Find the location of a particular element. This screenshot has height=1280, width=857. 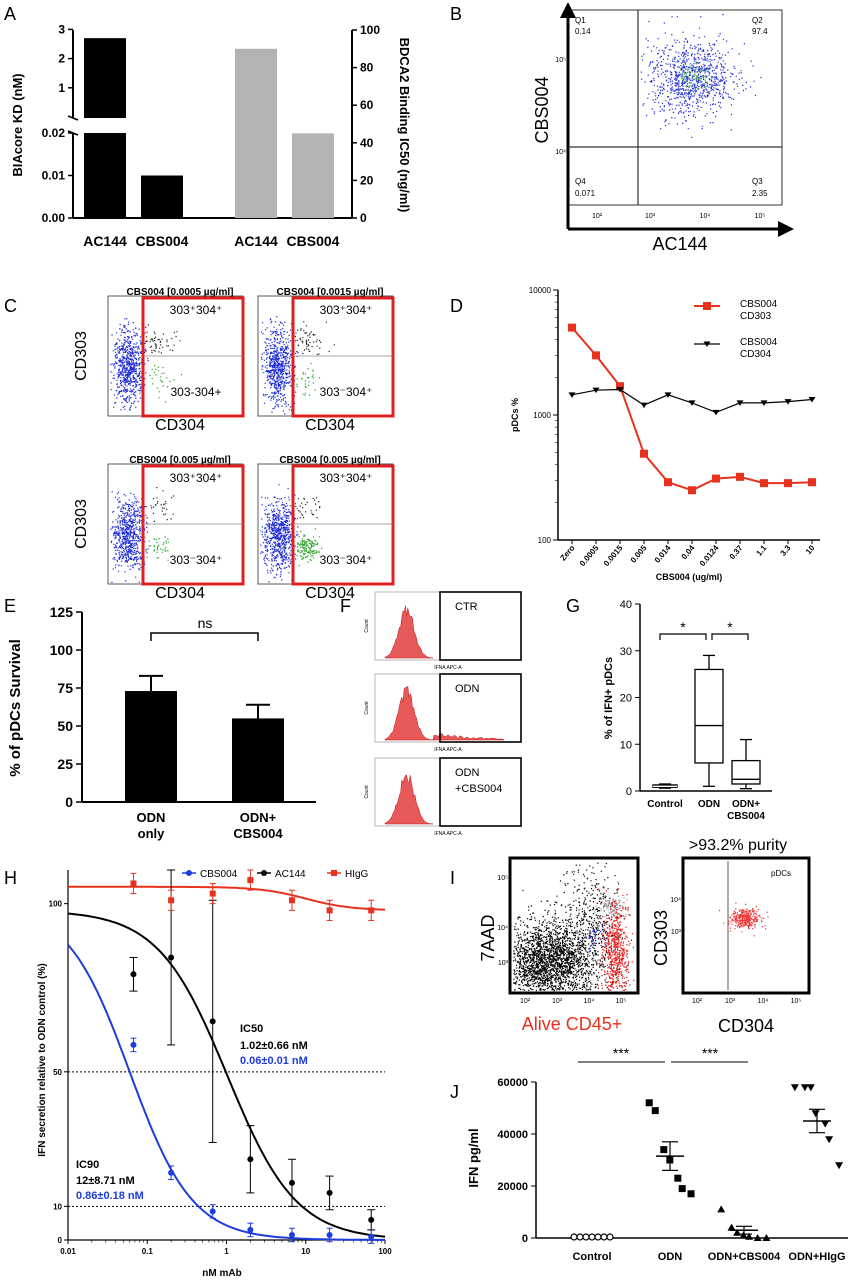

panel-label-f: F is located at coordinates (345, 606).